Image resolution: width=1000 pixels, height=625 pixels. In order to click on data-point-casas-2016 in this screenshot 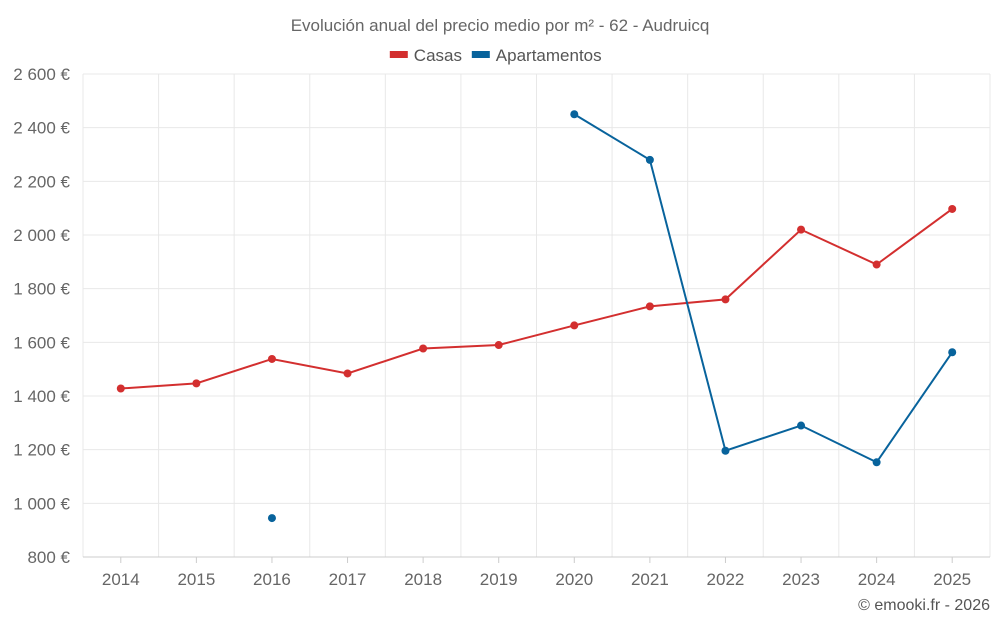, I will do `click(271, 358)`.